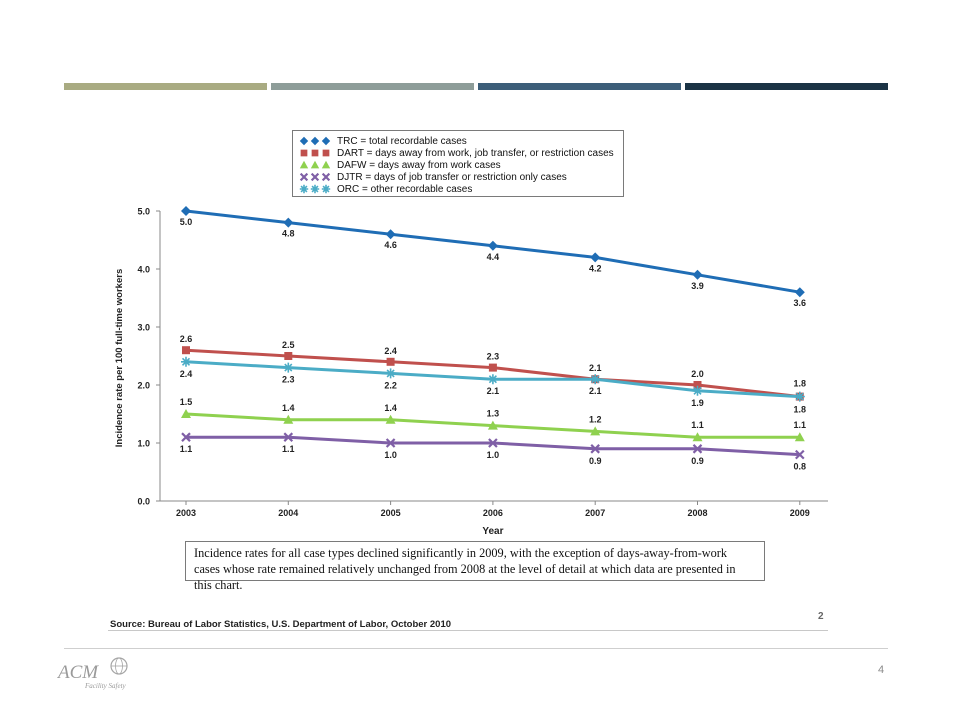  Describe the element at coordinates (186, 402) in the screenshot. I see `data-label: 1.5` at that location.